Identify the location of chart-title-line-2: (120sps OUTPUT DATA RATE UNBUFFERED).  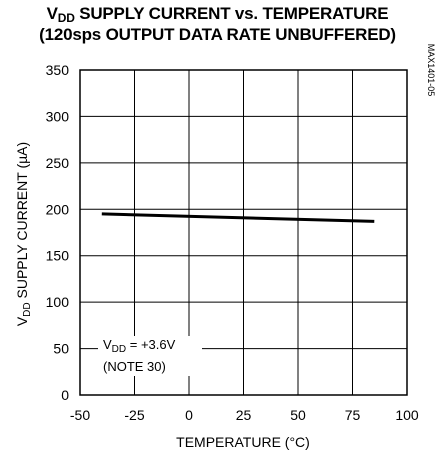
(217, 34).